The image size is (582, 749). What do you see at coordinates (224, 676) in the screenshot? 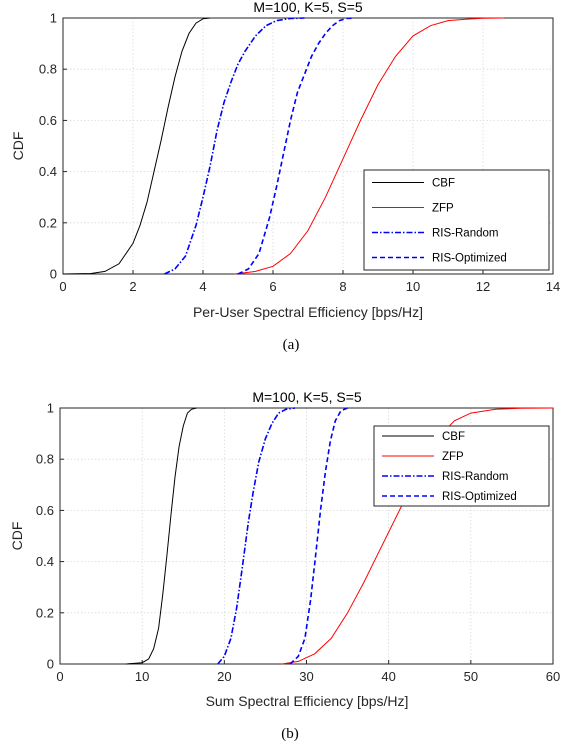
I see `x-tick-label: 20` at bounding box center [224, 676].